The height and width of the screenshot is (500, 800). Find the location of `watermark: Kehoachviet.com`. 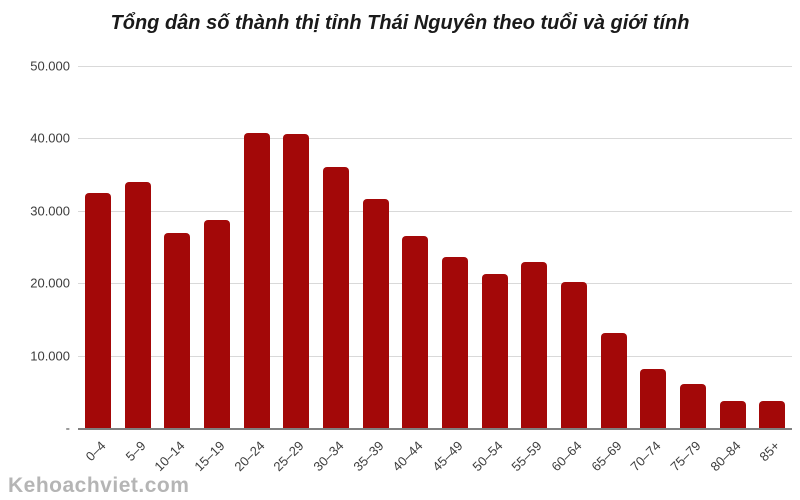

watermark: Kehoachviet.com is located at coordinates (99, 485).